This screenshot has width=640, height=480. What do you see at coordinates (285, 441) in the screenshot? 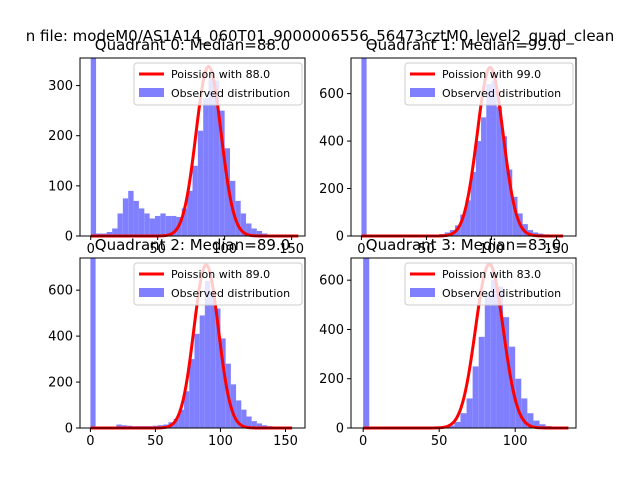
I see `x-tick-label: 150` at bounding box center [285, 441].